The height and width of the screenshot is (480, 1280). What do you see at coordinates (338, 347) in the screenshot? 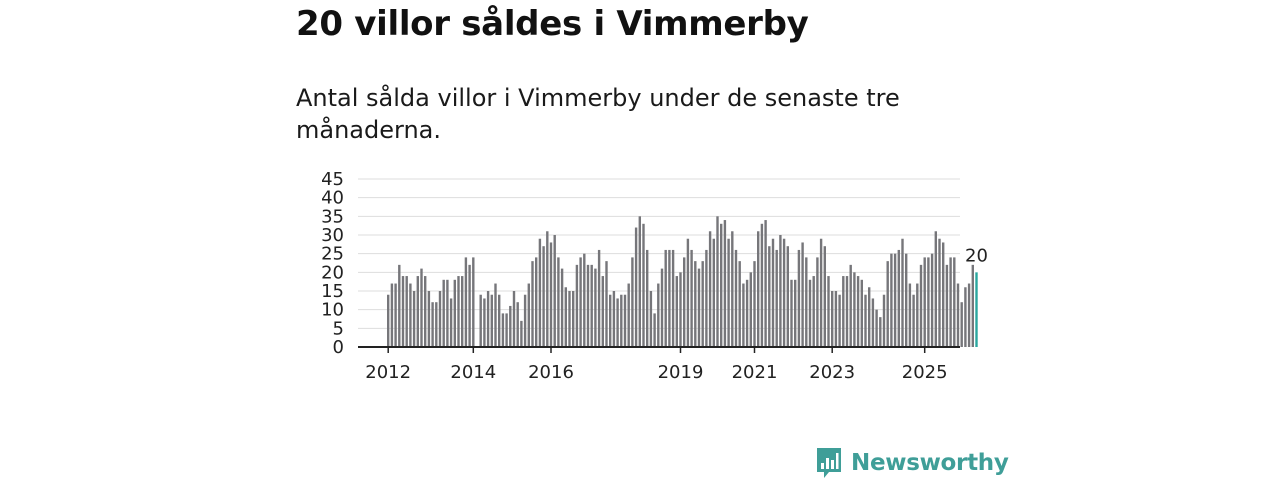
I see `y-tick-label: 0` at bounding box center [338, 347].